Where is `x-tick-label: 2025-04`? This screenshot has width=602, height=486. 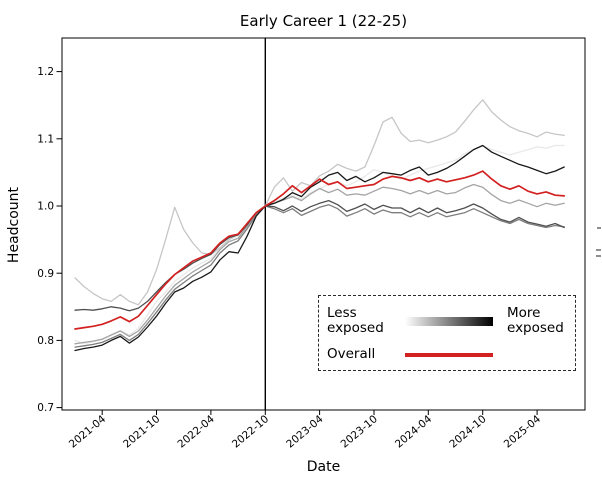
x-tick-label: 2025-04 is located at coordinates (523, 432).